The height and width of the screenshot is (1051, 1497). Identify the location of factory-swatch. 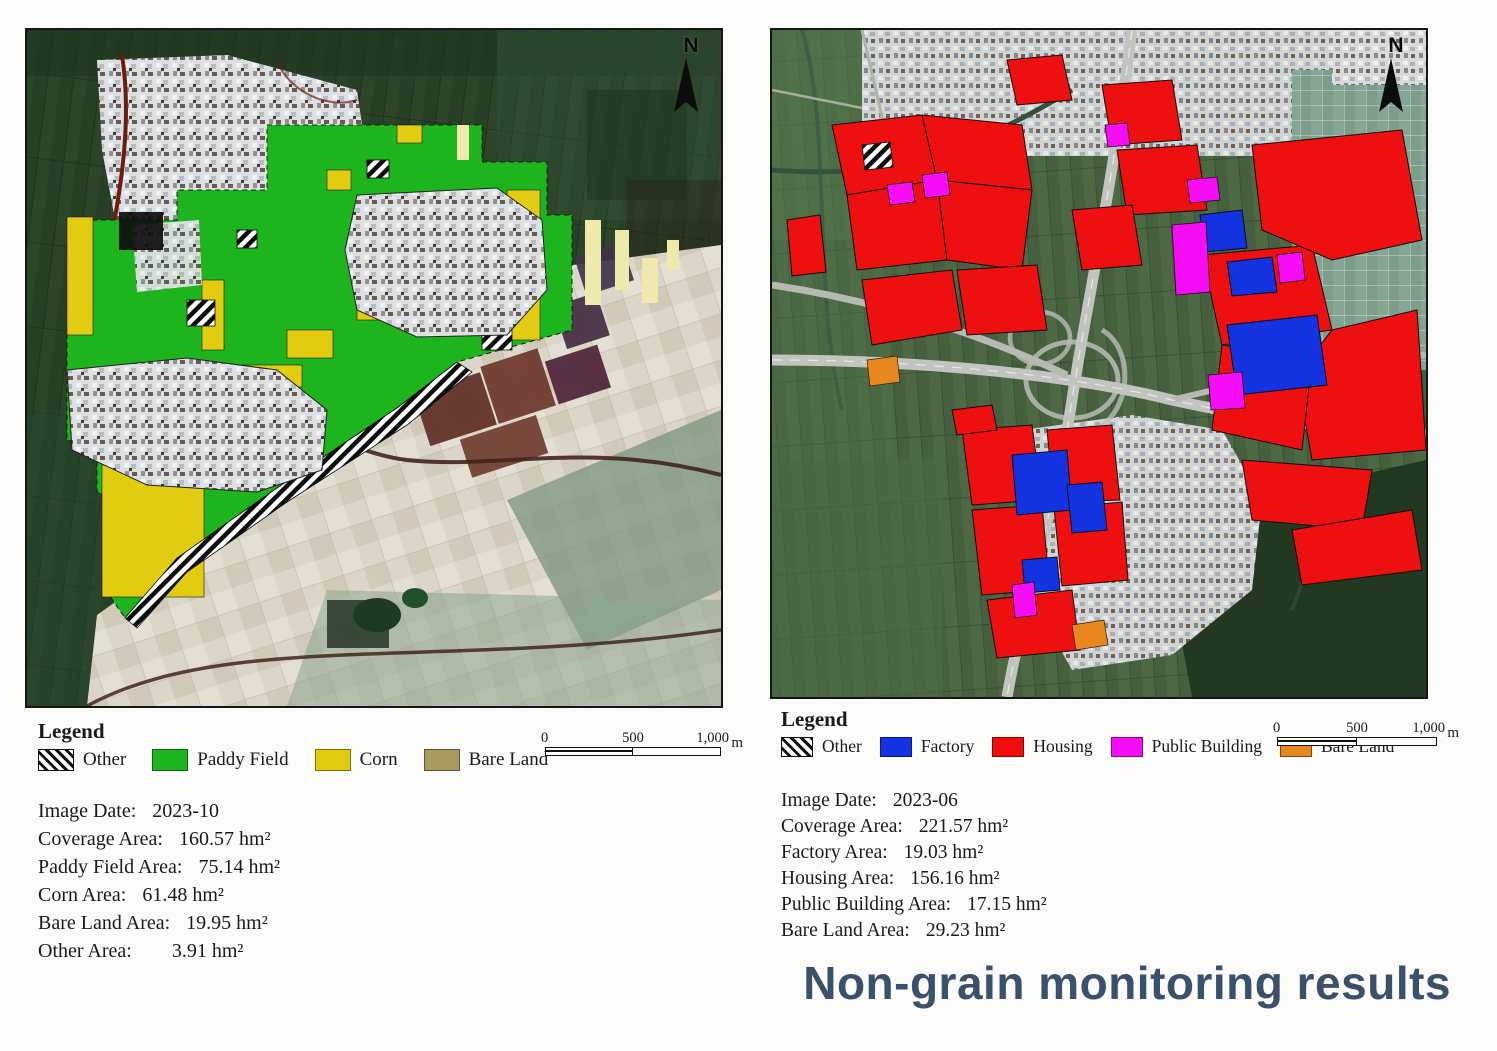
(895, 746).